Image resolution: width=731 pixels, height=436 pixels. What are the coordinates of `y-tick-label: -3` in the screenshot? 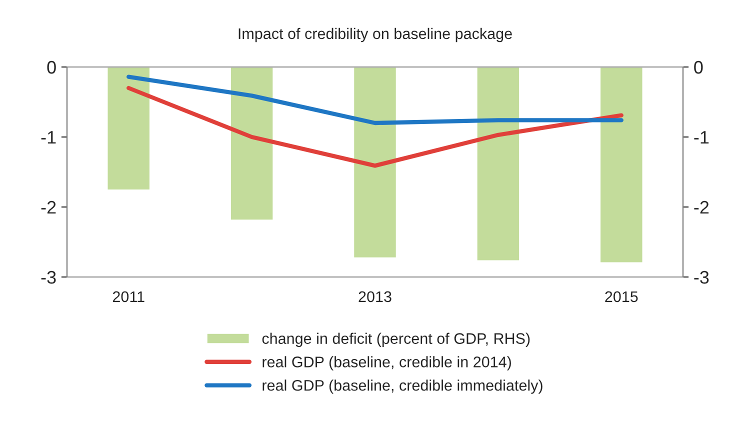 It's located at (48, 277).